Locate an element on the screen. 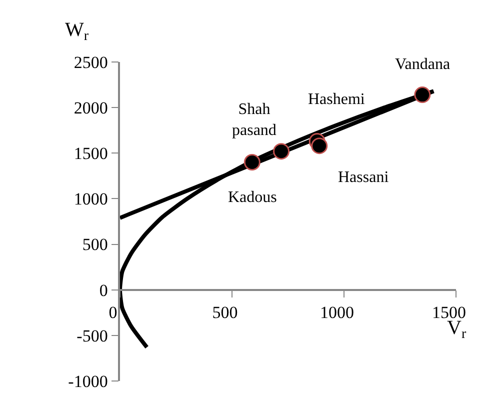 The image size is (501, 406). y-axis-title: W$_{r}$ is located at coordinates (77, 31).